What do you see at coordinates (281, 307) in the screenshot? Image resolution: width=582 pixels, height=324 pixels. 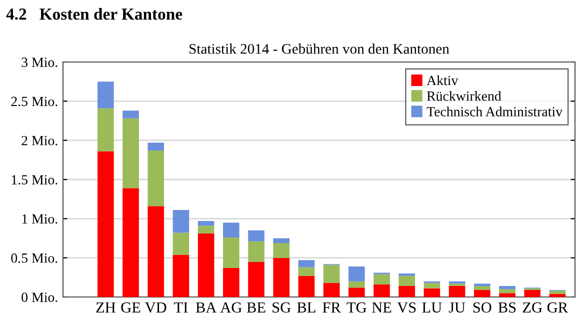 I see `x-tick-label: SG` at bounding box center [281, 307].